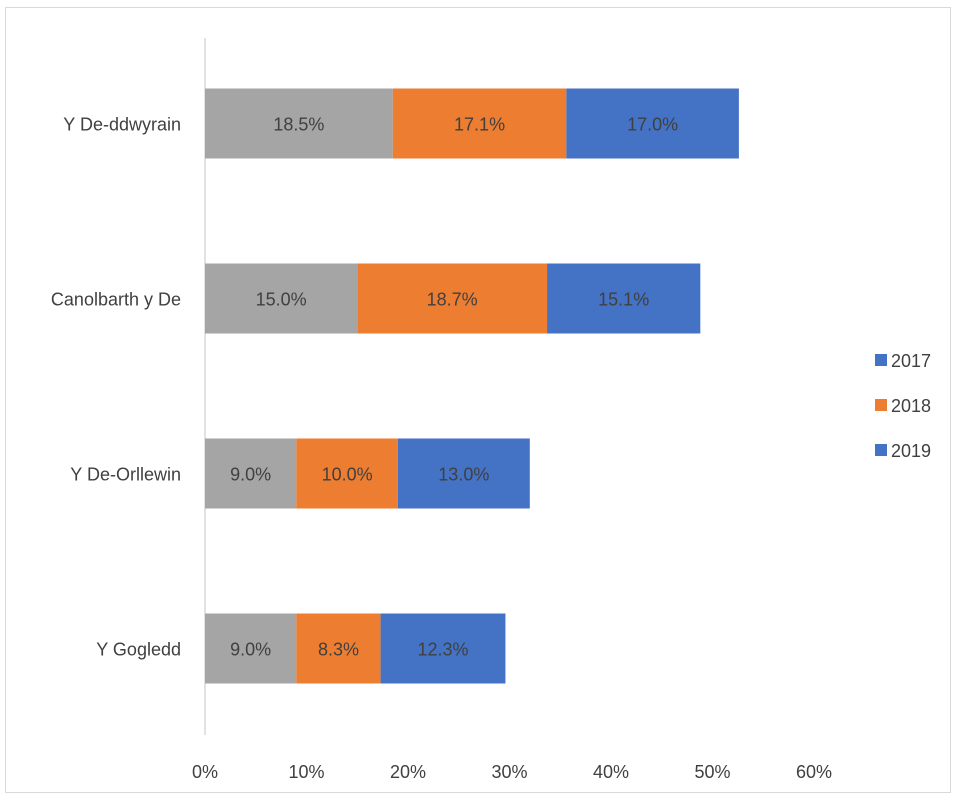 The height and width of the screenshot is (796, 955). What do you see at coordinates (509, 772) in the screenshot?
I see `x-tick-label: 30%` at bounding box center [509, 772].